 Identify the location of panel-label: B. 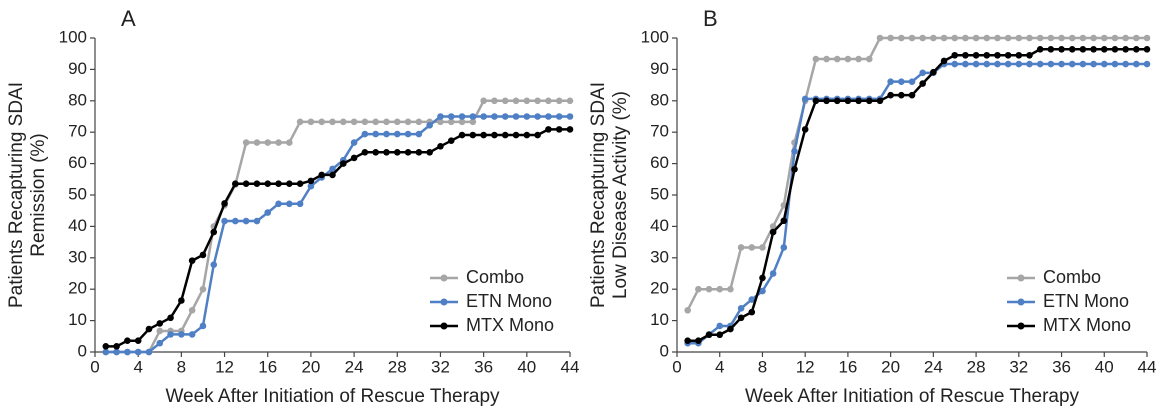
(710, 18).